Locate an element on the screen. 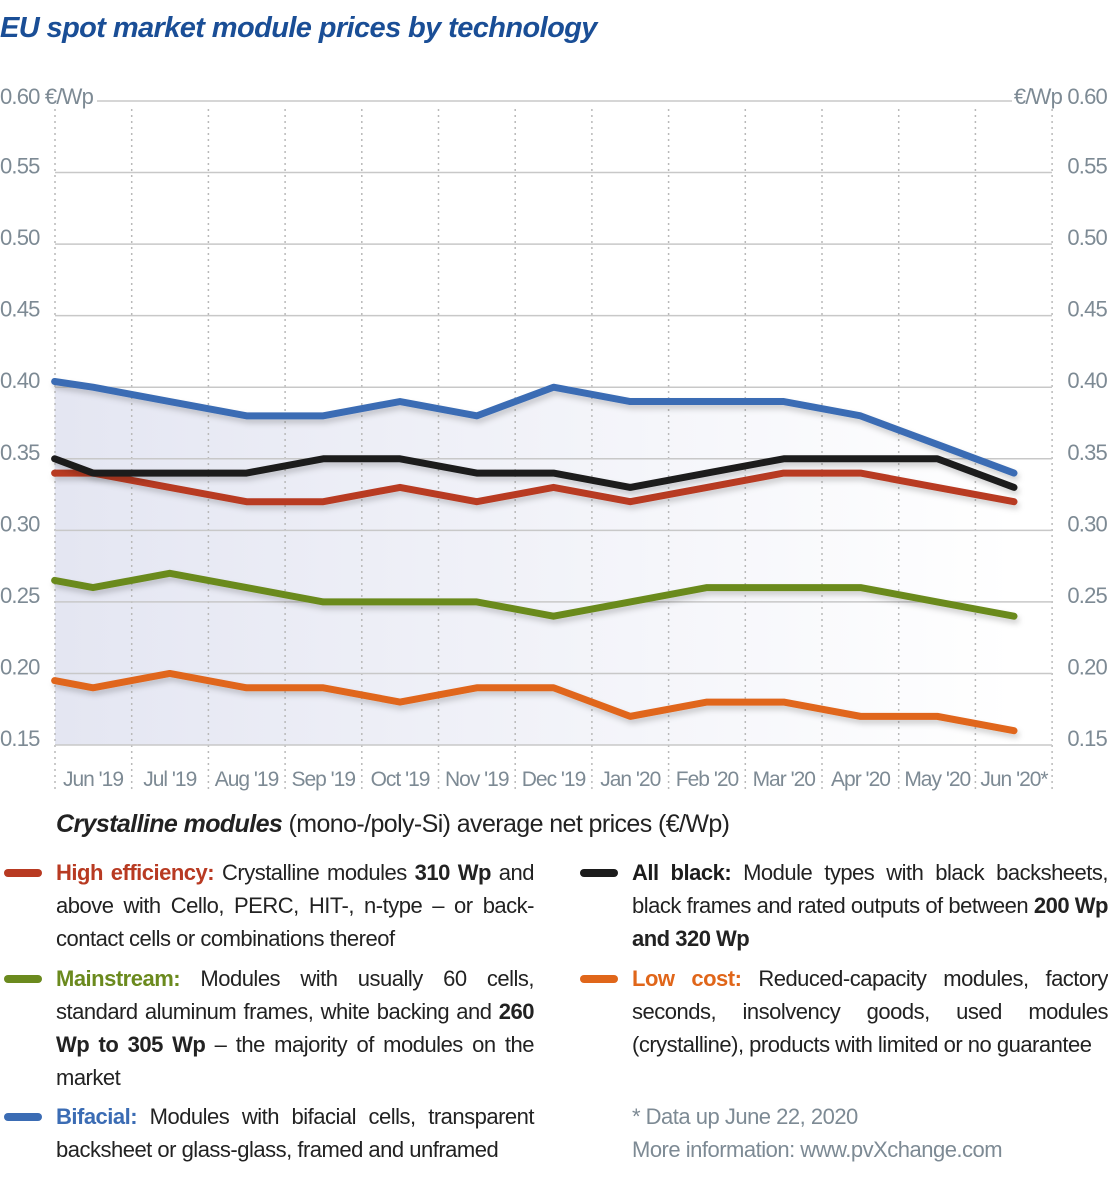 The image size is (1108, 1200). series-line-bifacial is located at coordinates (534, 427).